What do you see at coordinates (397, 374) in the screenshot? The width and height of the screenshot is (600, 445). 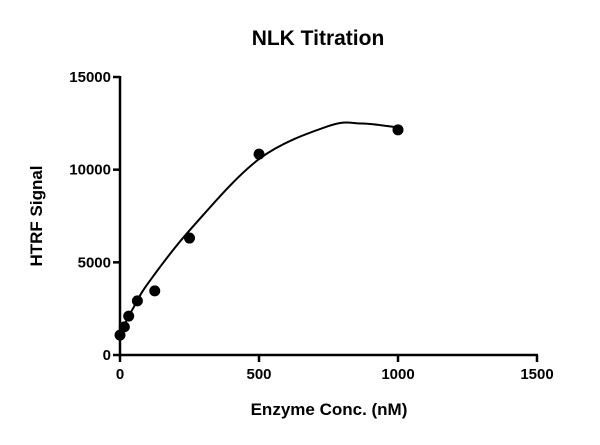 I see `x-tick-label: 1000` at bounding box center [397, 374].